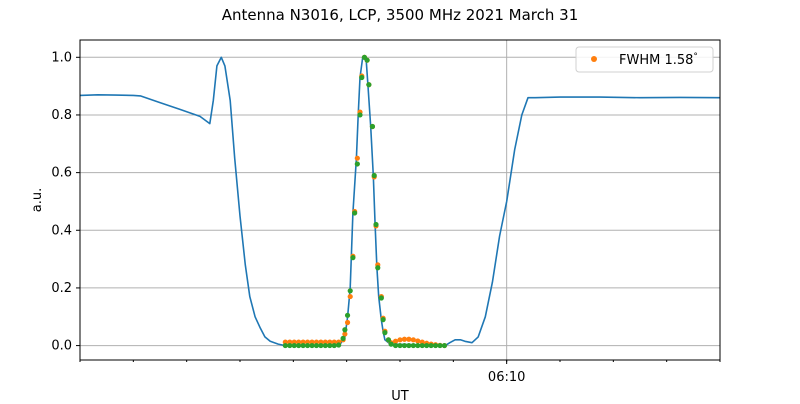 The height and width of the screenshot is (404, 800). Describe the element at coordinates (695, 57) in the screenshot. I see `legend-degree: °` at that location.